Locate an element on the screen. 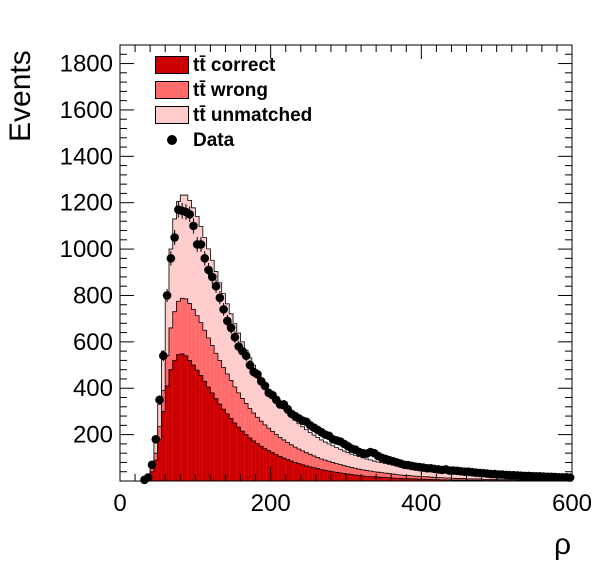  x-axis-title: ρ is located at coordinates (563, 544).